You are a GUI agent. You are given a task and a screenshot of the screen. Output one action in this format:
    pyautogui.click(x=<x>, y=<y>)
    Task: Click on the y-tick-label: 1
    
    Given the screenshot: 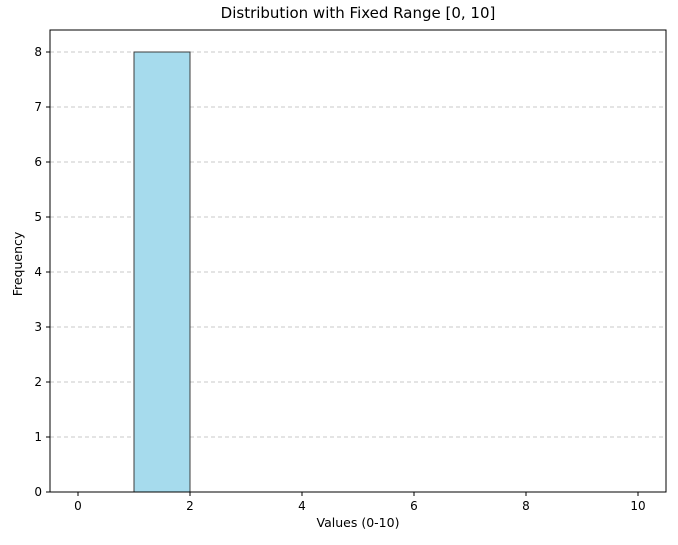 What is the action you would take?
    pyautogui.click(x=38, y=437)
    